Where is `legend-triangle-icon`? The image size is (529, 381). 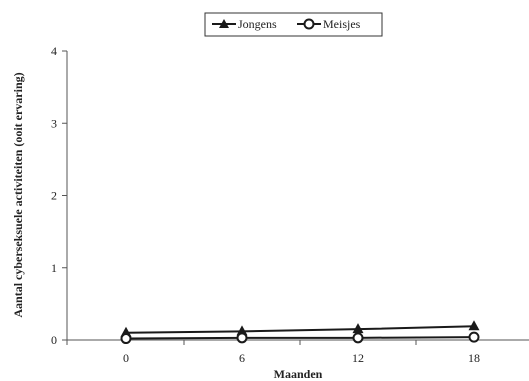 legend-triangle-icon is located at coordinates (224, 23).